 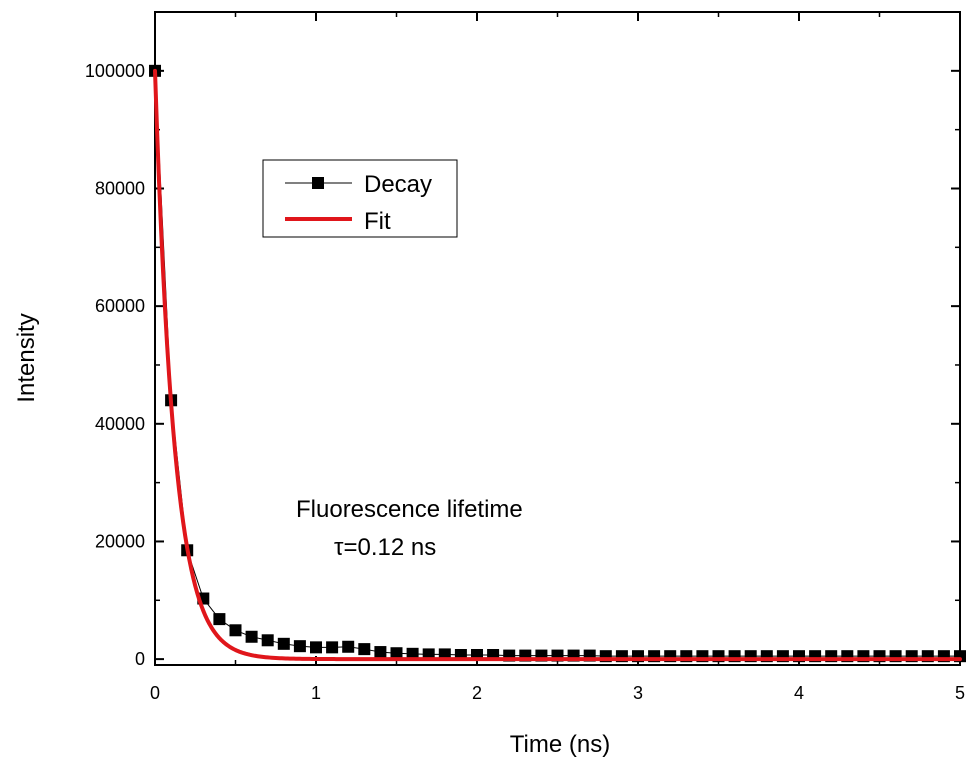 What do you see at coordinates (140, 659) in the screenshot?
I see `y-tick-label: 0` at bounding box center [140, 659].